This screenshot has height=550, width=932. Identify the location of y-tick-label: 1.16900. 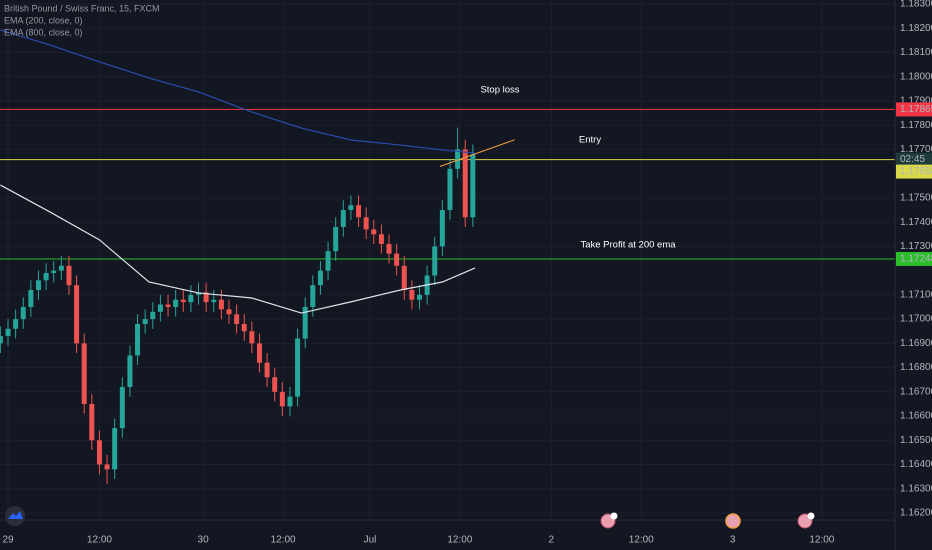
(916, 343).